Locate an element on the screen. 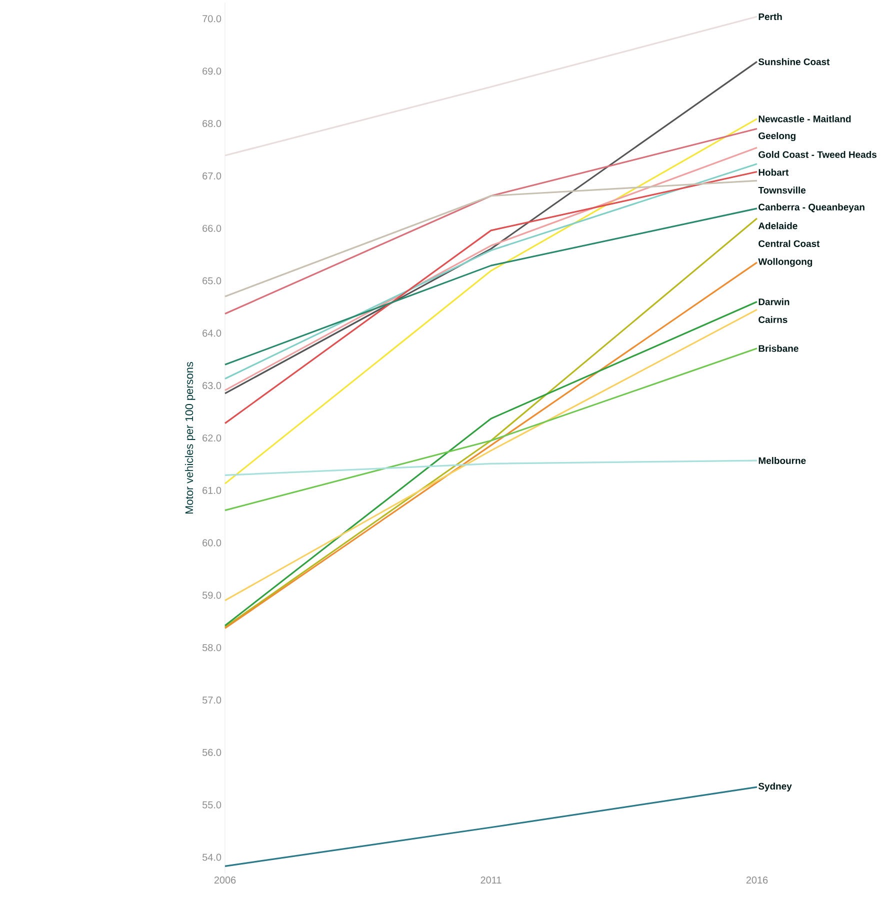 This screenshot has width=892, height=909. y-tick-label: 69.0 is located at coordinates (212, 71).